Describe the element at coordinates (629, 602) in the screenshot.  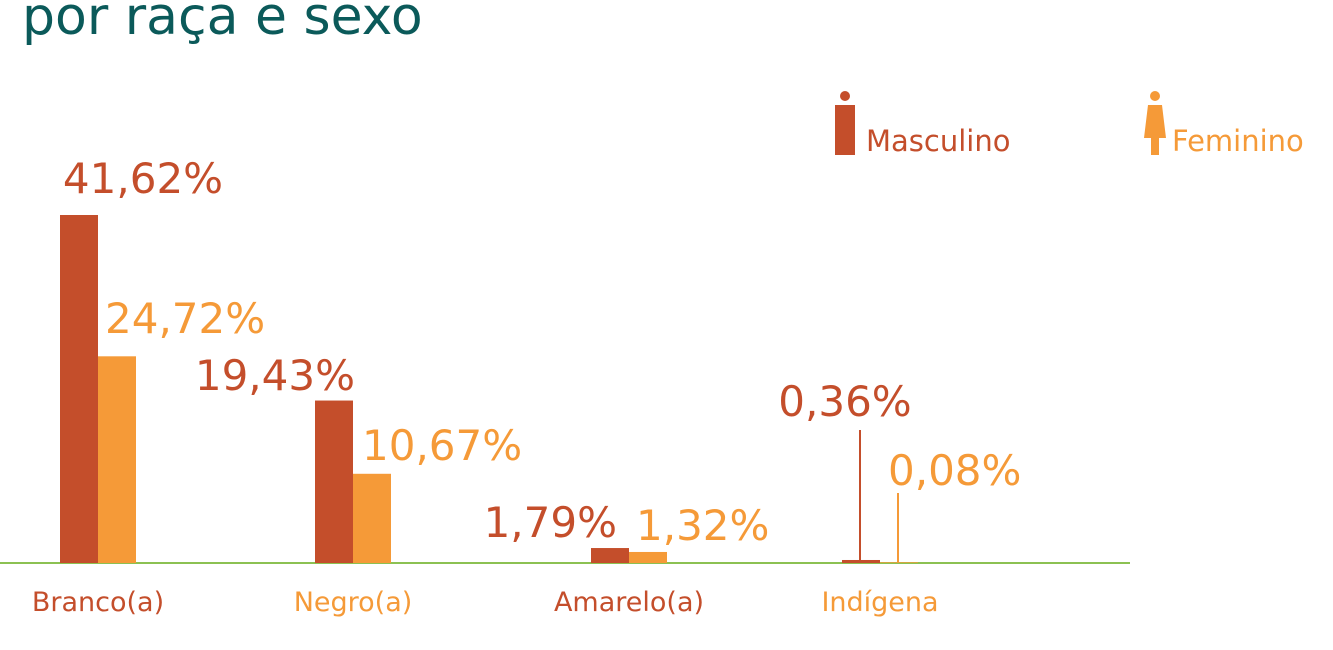
I see `x-tick-label: Amarelo(a)` at that location.